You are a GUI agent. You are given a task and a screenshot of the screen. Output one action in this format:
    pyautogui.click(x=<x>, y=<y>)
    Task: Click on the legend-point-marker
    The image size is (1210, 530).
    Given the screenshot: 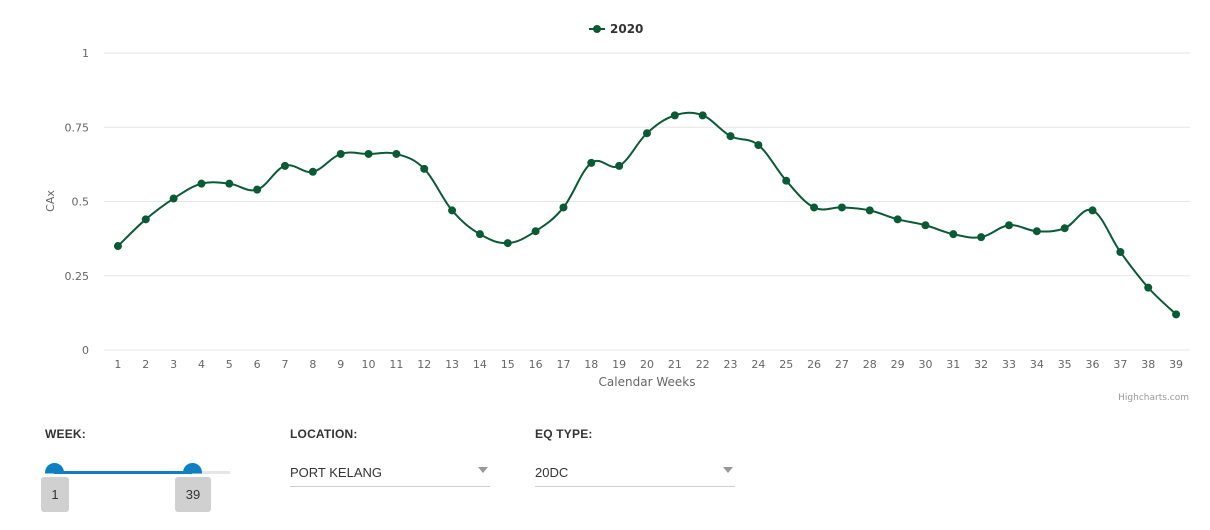 What is the action you would take?
    pyautogui.click(x=597, y=29)
    